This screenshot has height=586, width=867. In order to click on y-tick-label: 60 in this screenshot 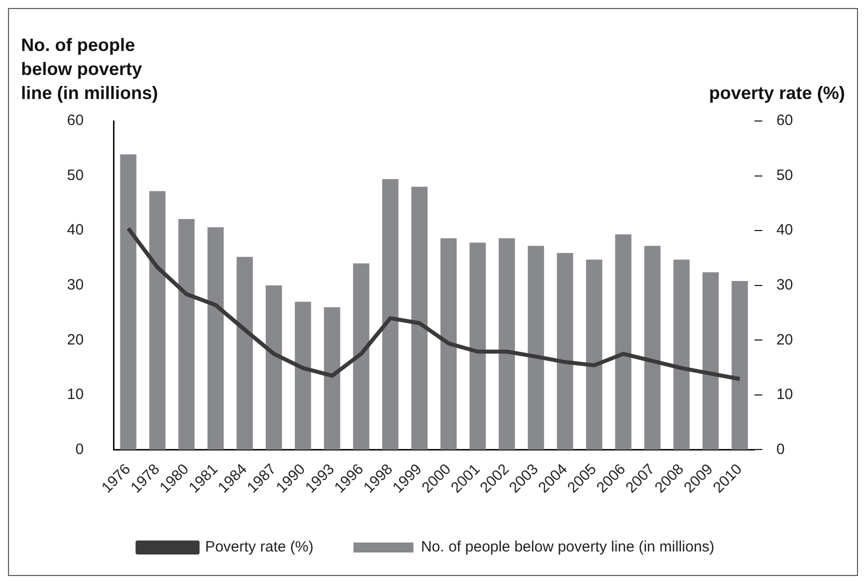, I will do `click(75, 121)`.